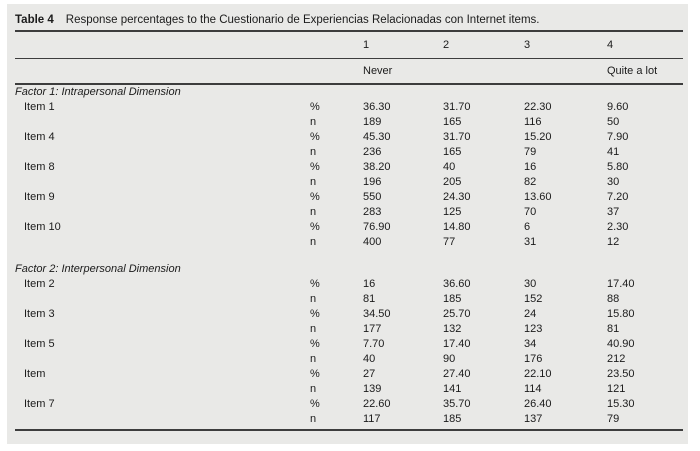 This screenshot has height=451, width=700. I want to click on cell-value: 27, so click(369, 374).